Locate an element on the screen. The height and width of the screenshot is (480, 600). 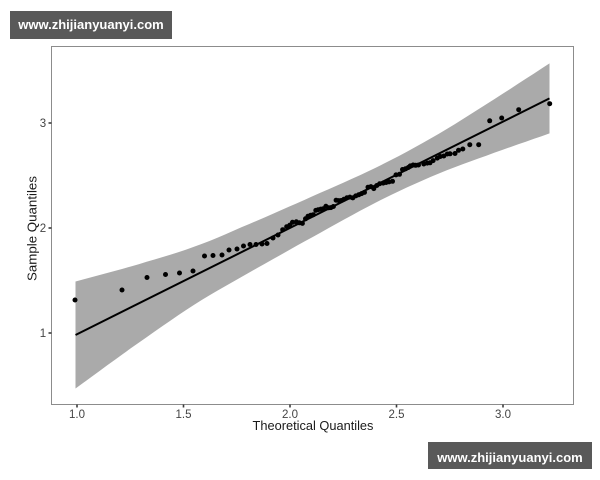
svg-text: 2 is located at coordinates (43, 229).